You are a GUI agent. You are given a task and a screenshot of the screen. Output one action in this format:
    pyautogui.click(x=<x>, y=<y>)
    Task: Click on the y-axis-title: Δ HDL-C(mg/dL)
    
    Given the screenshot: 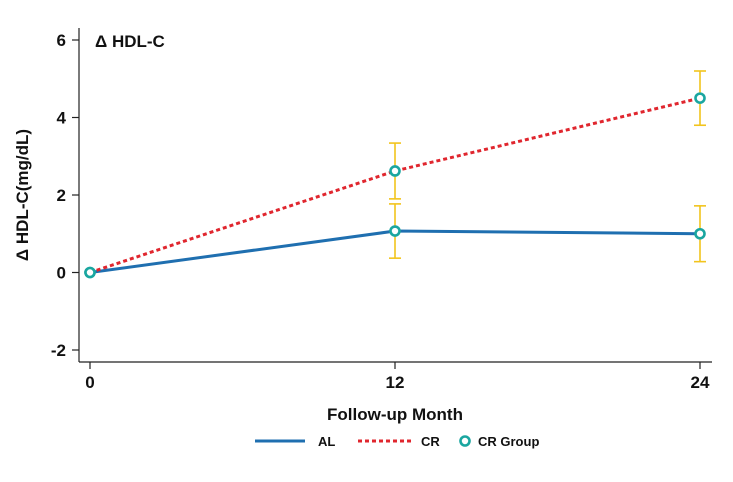 What is the action you would take?
    pyautogui.click(x=22, y=195)
    